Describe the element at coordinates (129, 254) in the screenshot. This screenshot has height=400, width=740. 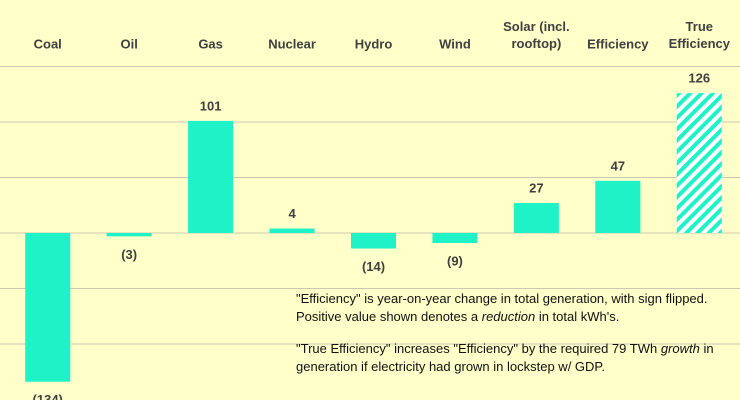
I see `value-label: (3)` at that location.